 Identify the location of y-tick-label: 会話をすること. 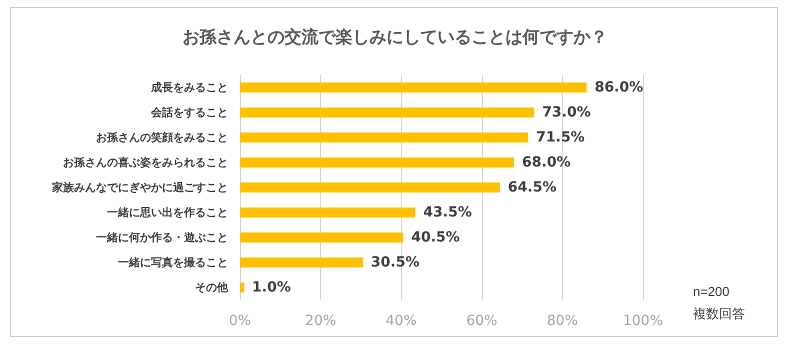
(189, 112).